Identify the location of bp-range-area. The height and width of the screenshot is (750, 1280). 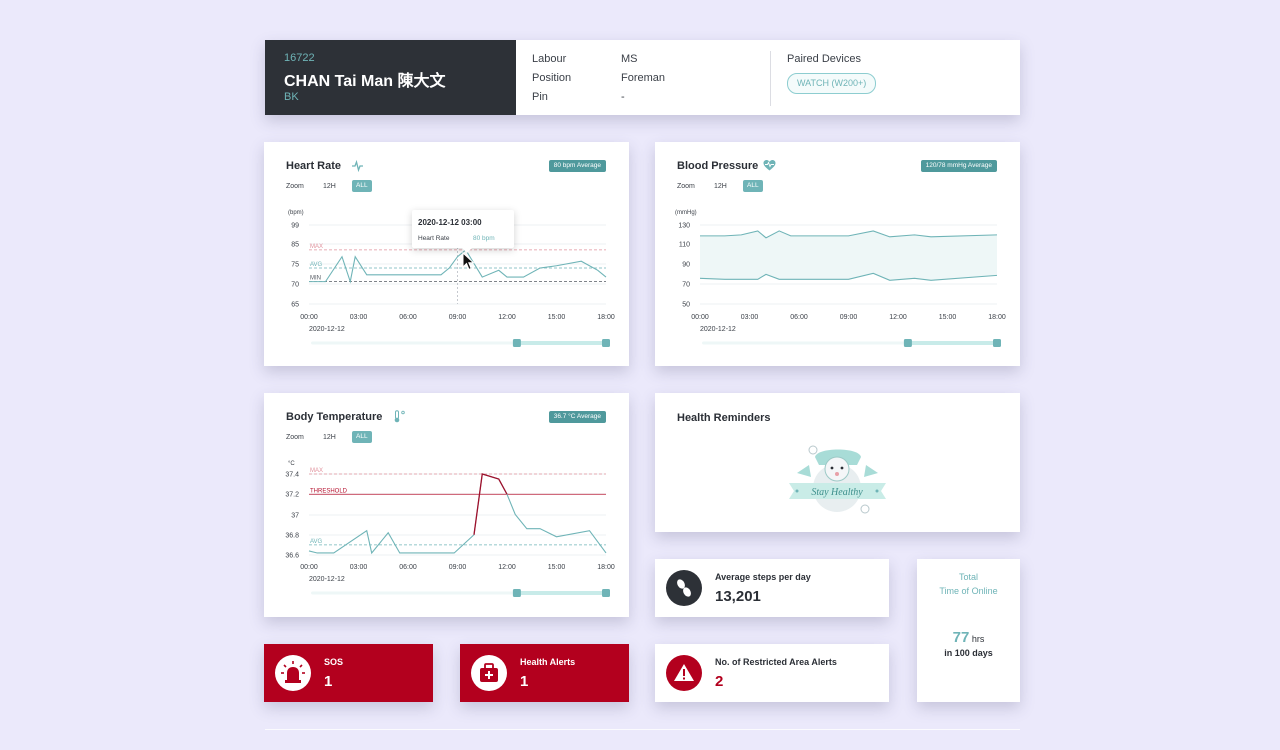
(848, 255).